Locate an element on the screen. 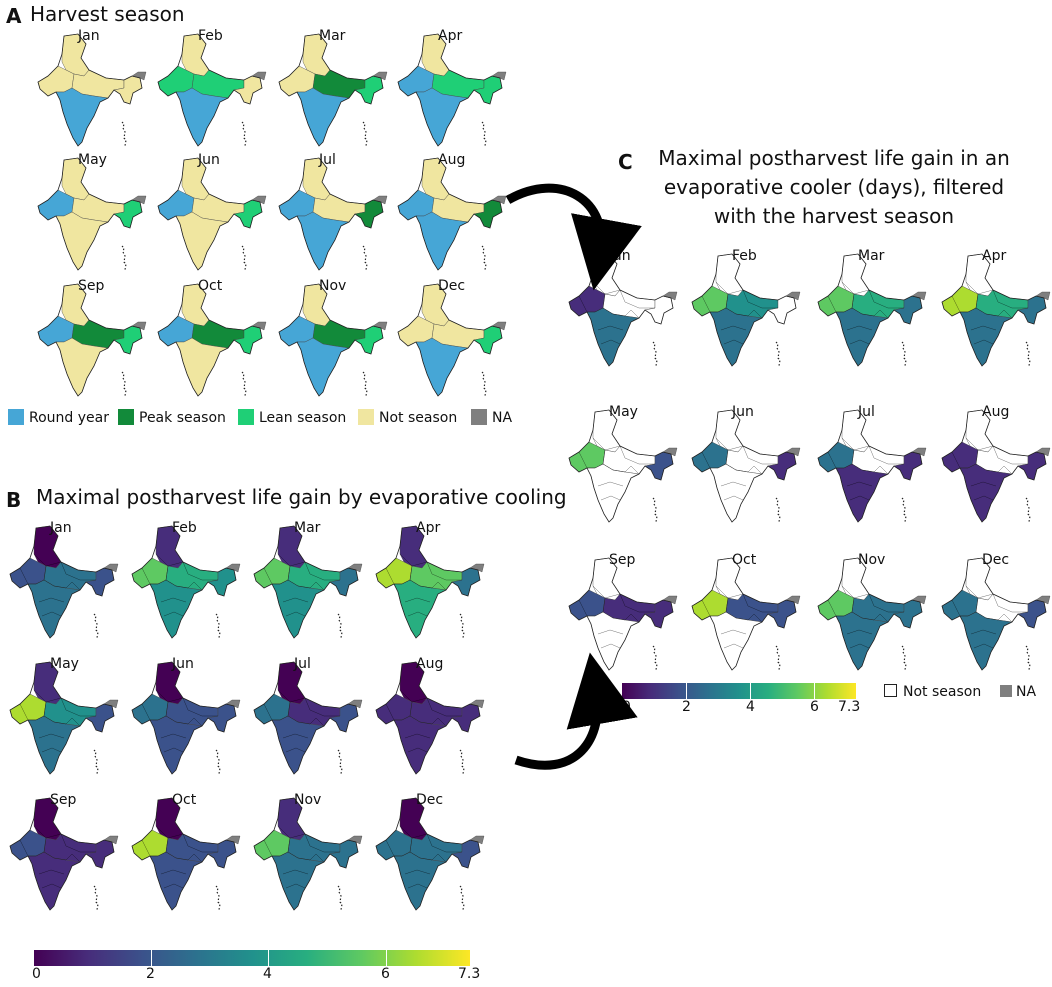 Image resolution: width=1052 pixels, height=987 pixels. legend-not-season: Not season is located at coordinates (407, 418).